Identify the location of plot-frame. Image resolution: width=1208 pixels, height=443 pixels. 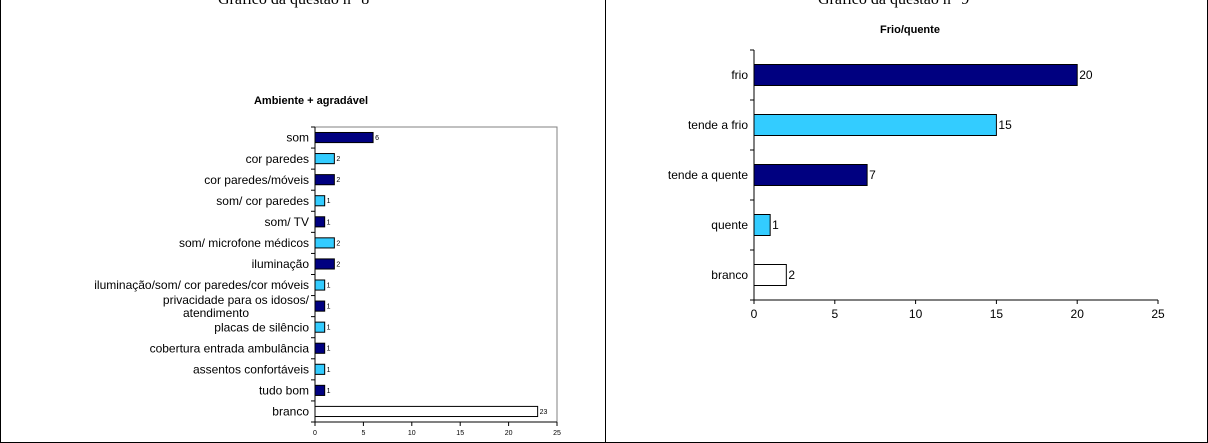
(436, 274).